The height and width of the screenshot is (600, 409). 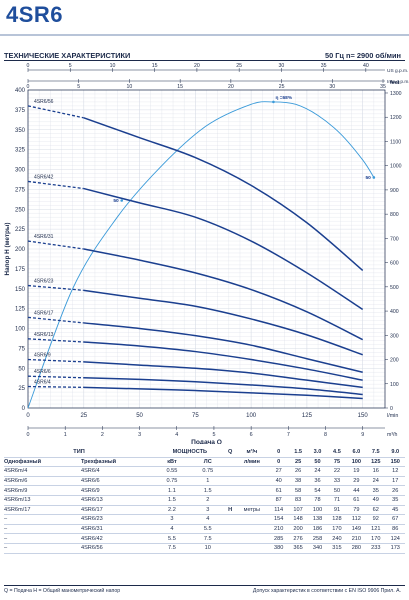 What do you see at coordinates (20, 270) in the screenshot?
I see `y-tick-label: 175` at bounding box center [20, 270].